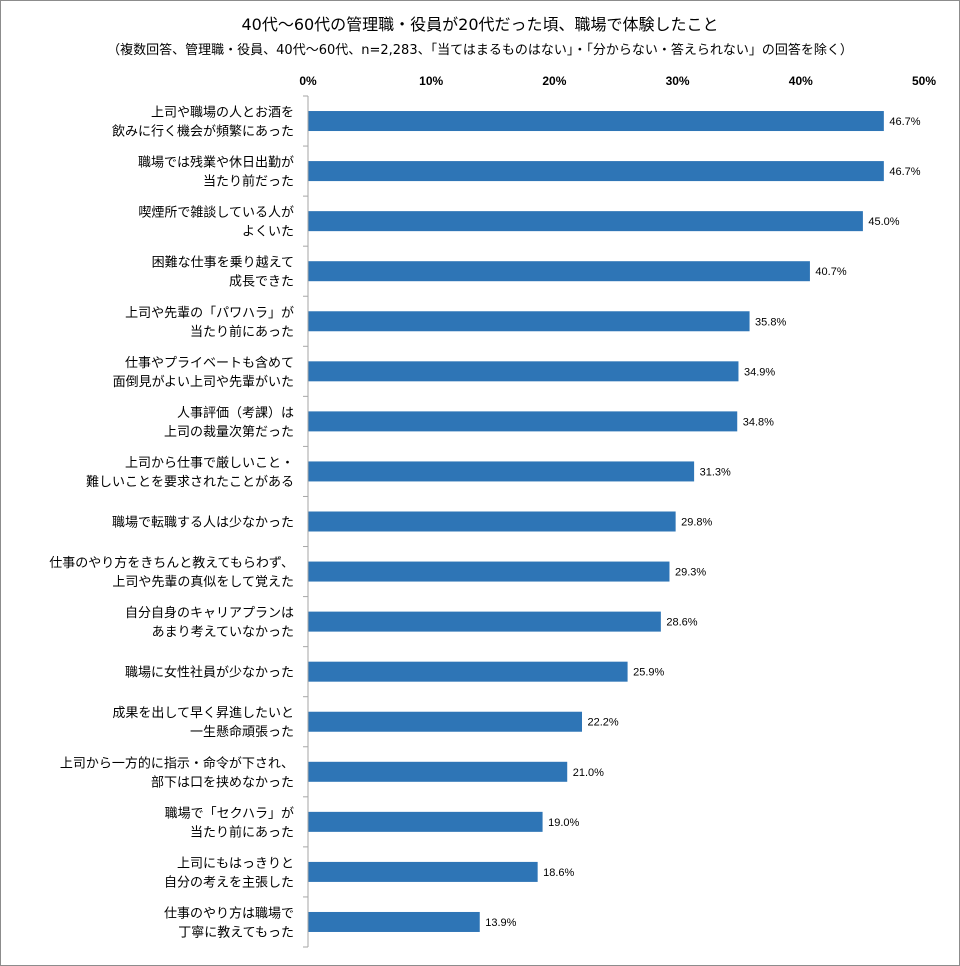  I want to click on category-label: 上司から仕事で厳しいこと・難しいことを要求されたことがある, so click(190, 473).